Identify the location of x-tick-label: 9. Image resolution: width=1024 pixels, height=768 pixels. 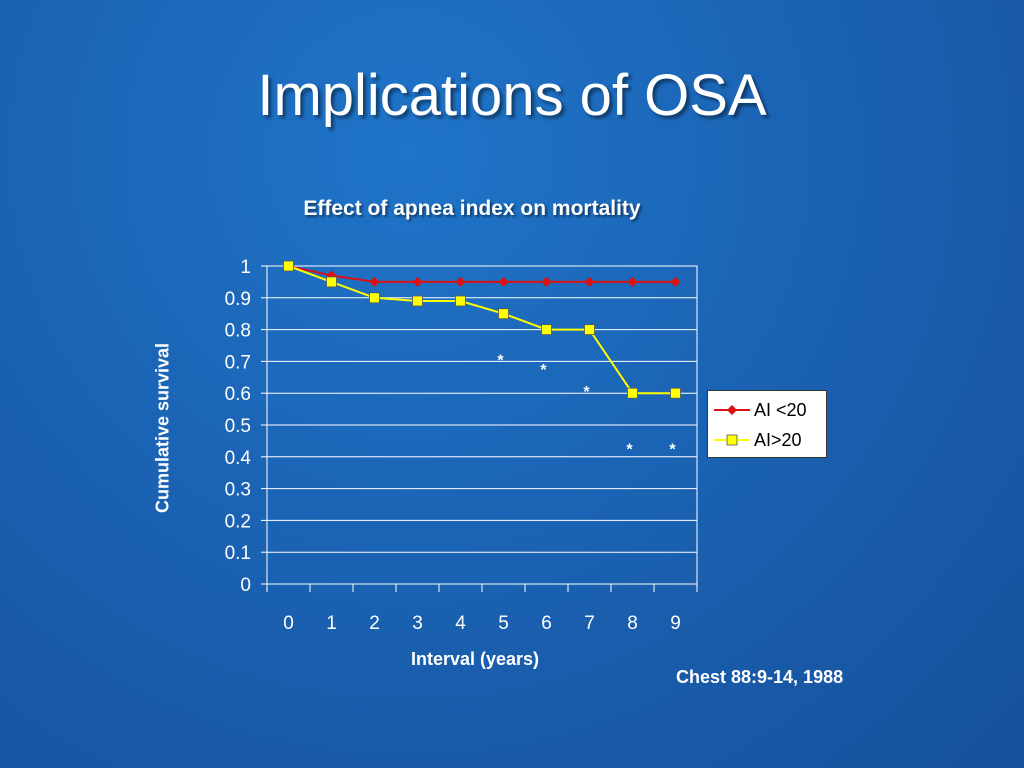
(675, 623).